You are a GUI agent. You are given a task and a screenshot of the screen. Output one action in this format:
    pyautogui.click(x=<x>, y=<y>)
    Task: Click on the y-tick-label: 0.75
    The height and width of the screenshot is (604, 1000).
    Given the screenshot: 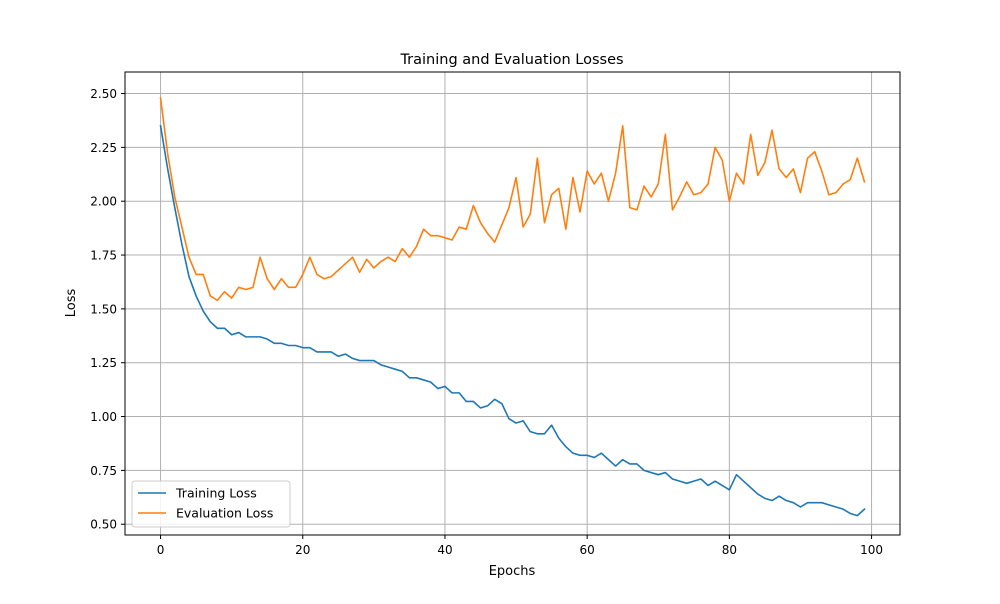 What is the action you would take?
    pyautogui.click(x=103, y=471)
    